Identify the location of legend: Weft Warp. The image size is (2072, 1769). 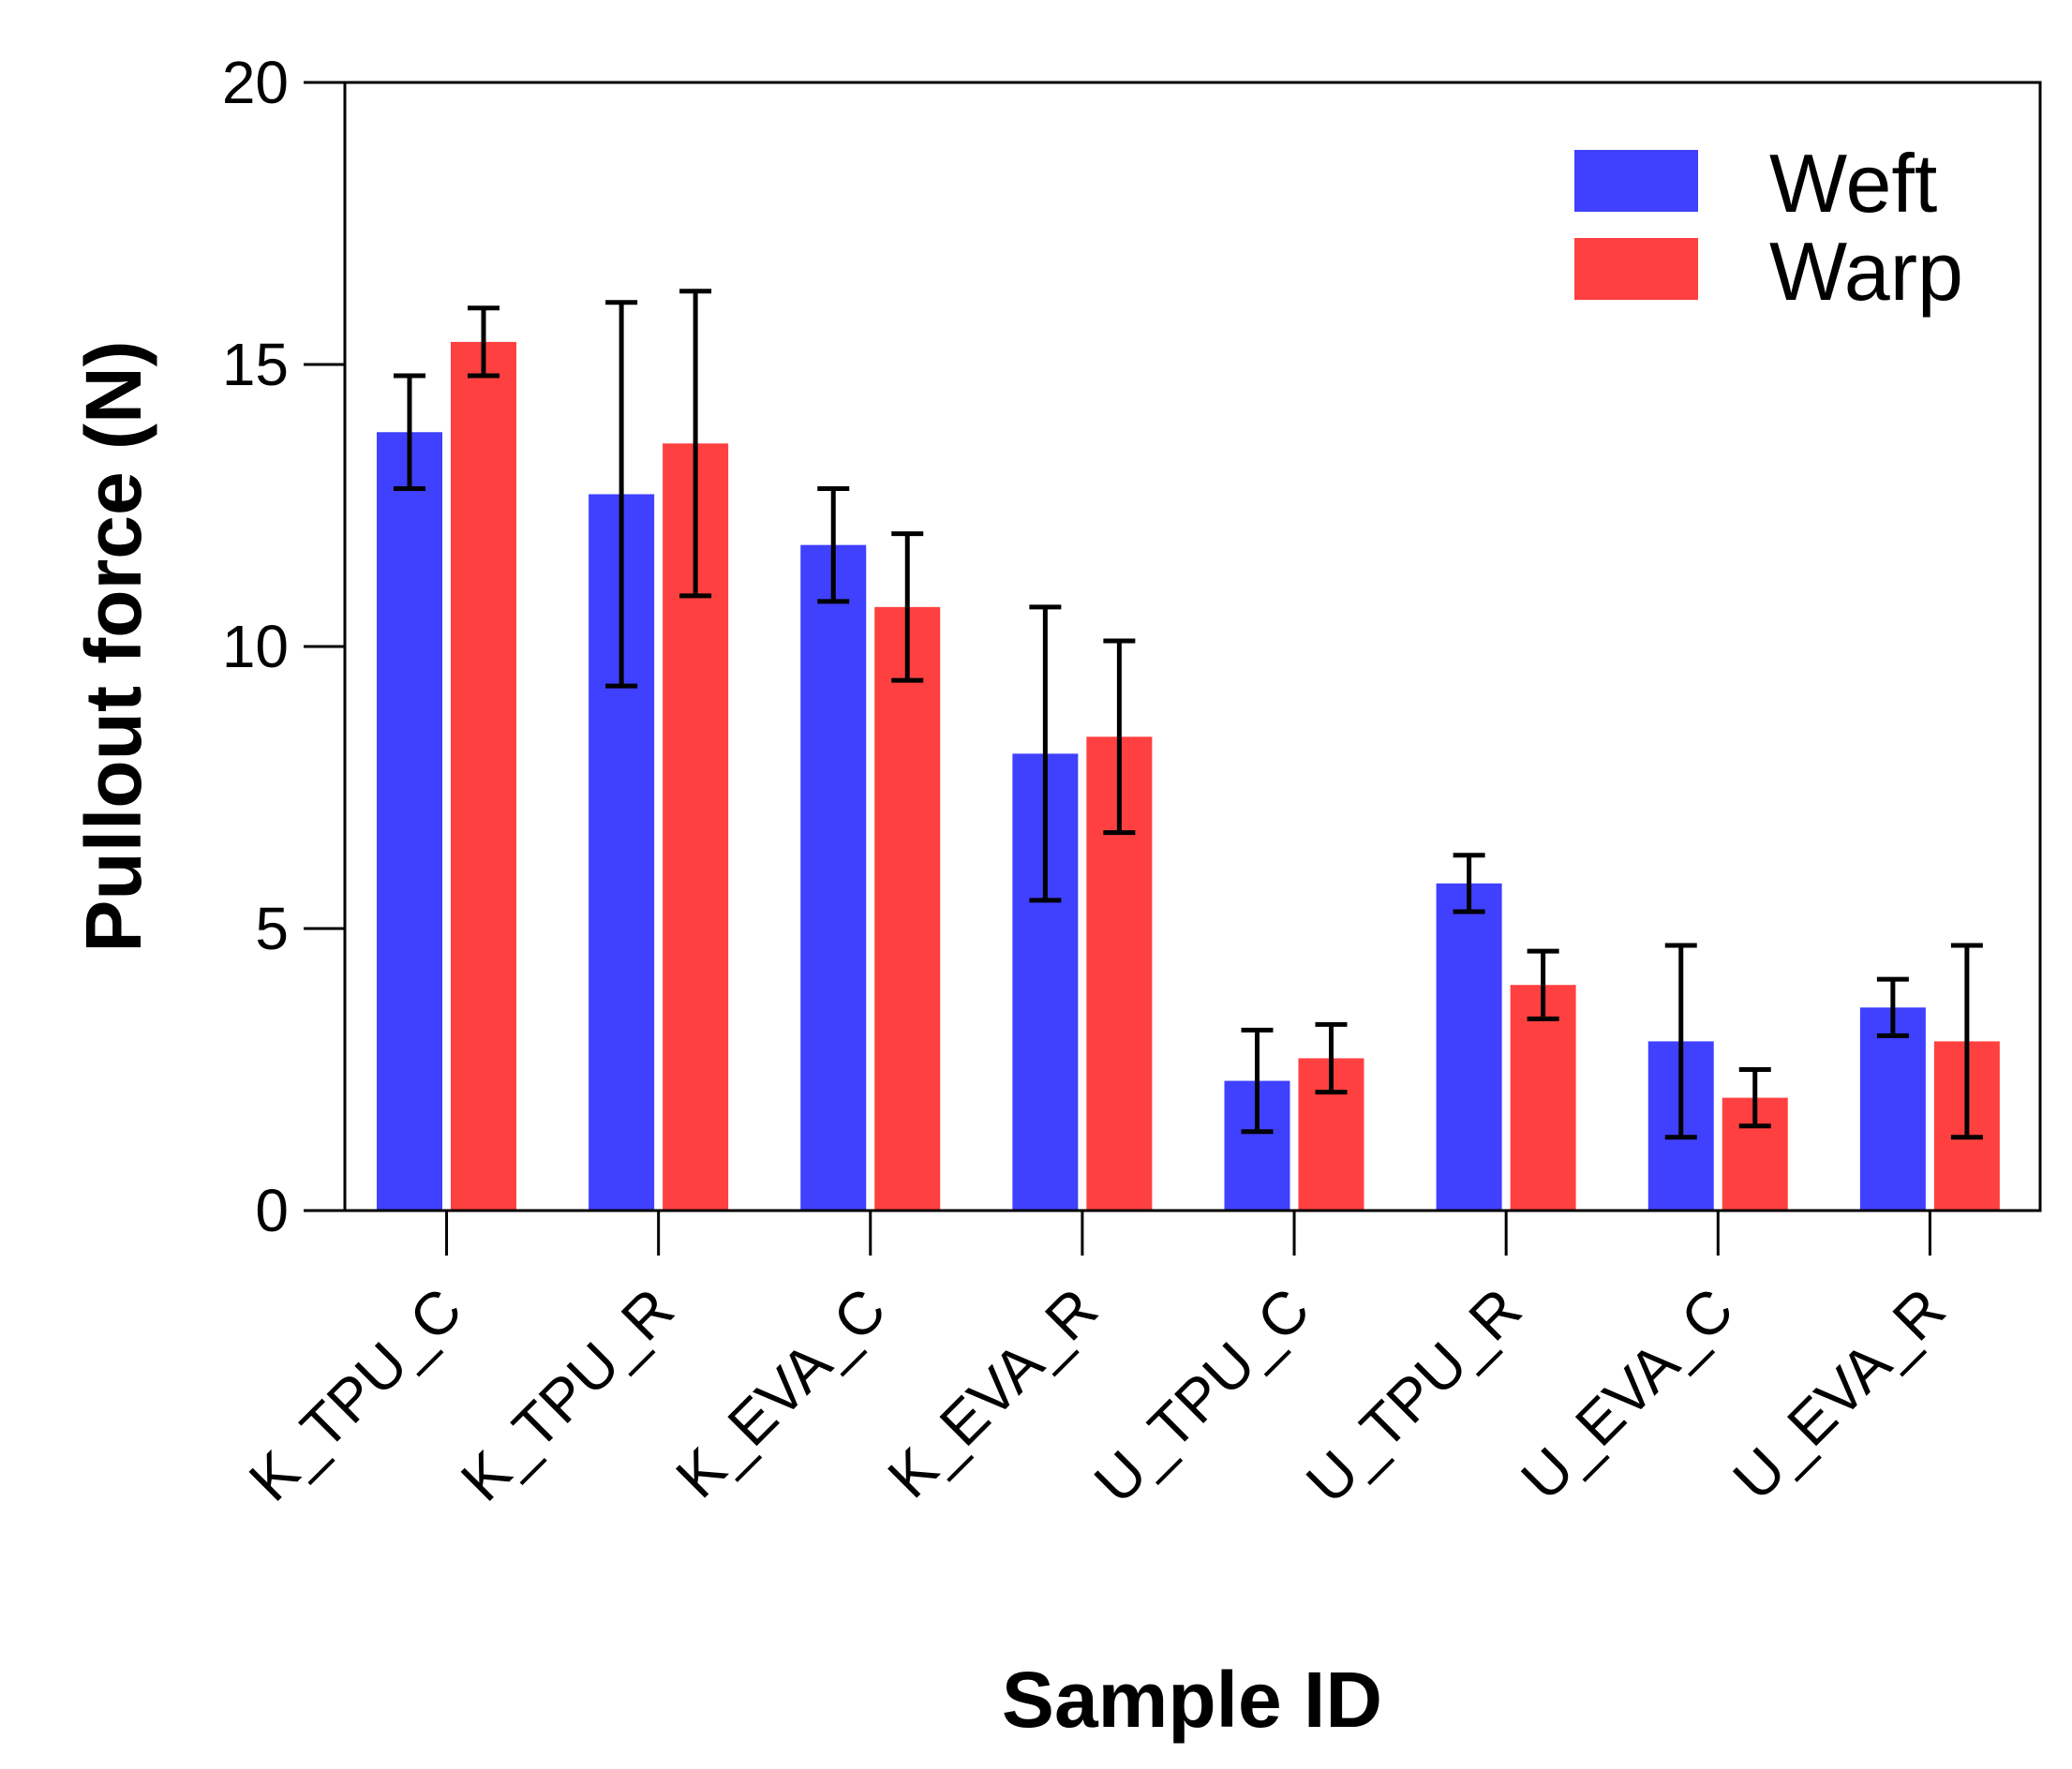
(1768, 228).